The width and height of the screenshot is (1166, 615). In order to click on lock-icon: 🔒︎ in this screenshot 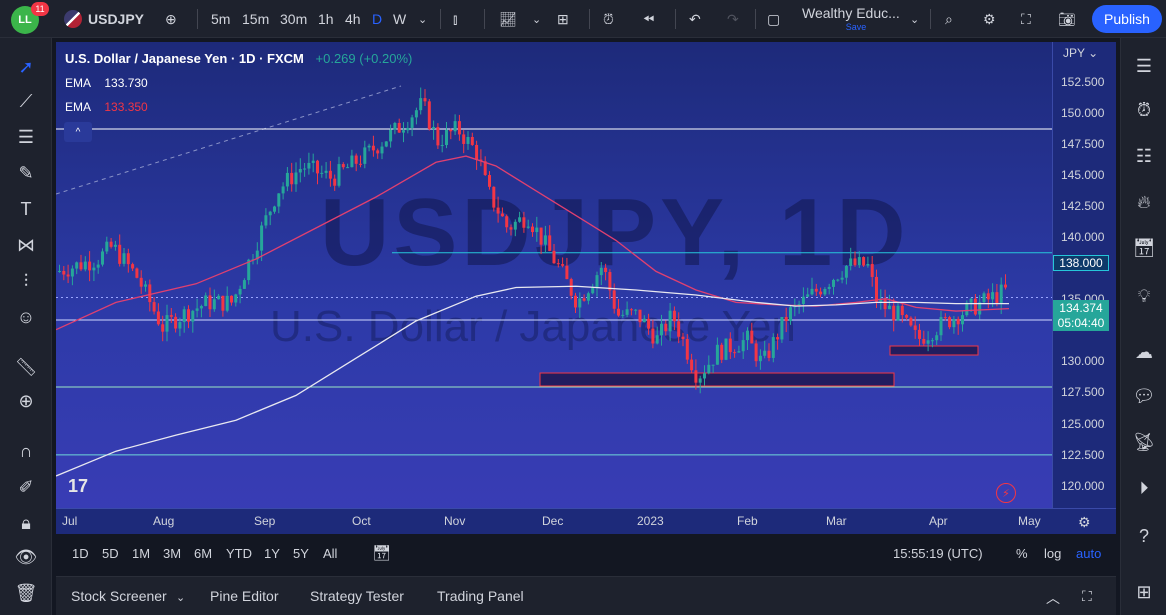, I will do `click(26, 522)`.